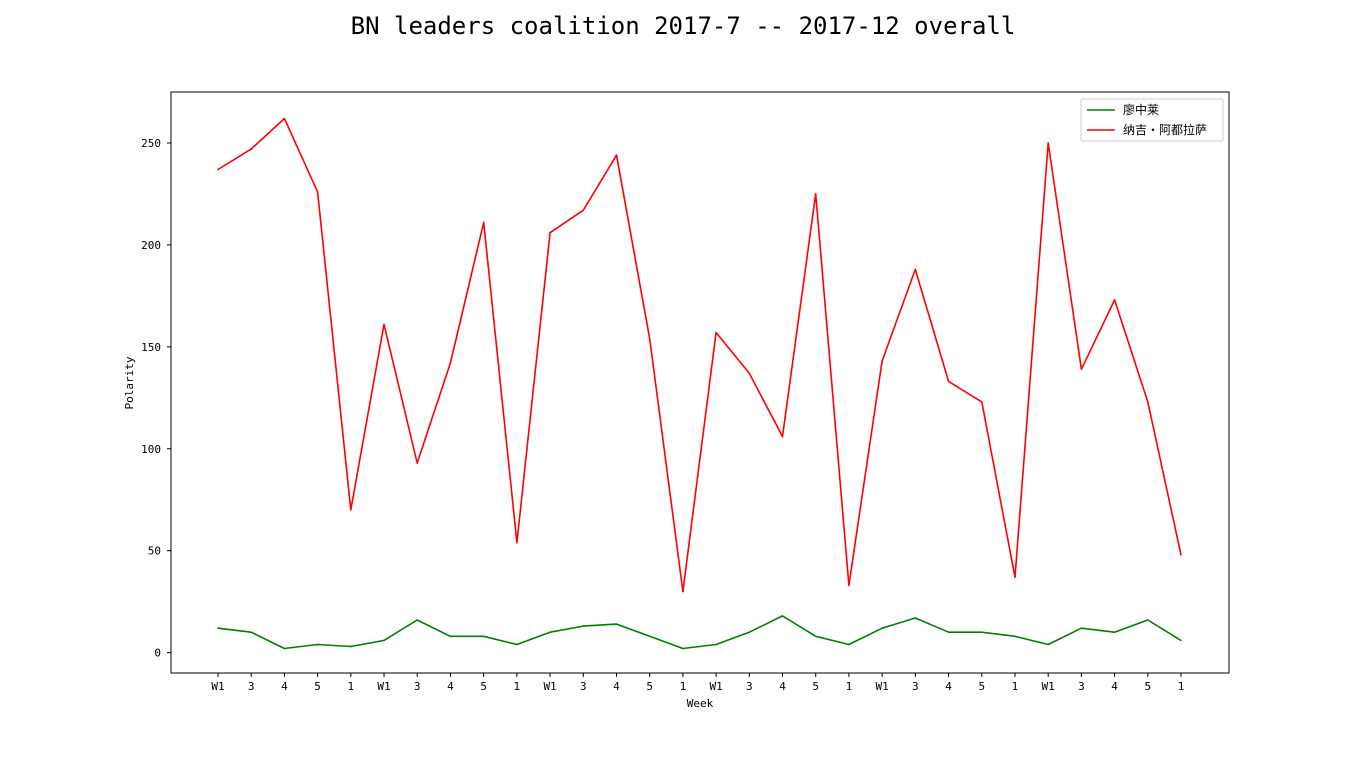  What do you see at coordinates (1152, 120) in the screenshot?
I see `legend-box` at bounding box center [1152, 120].